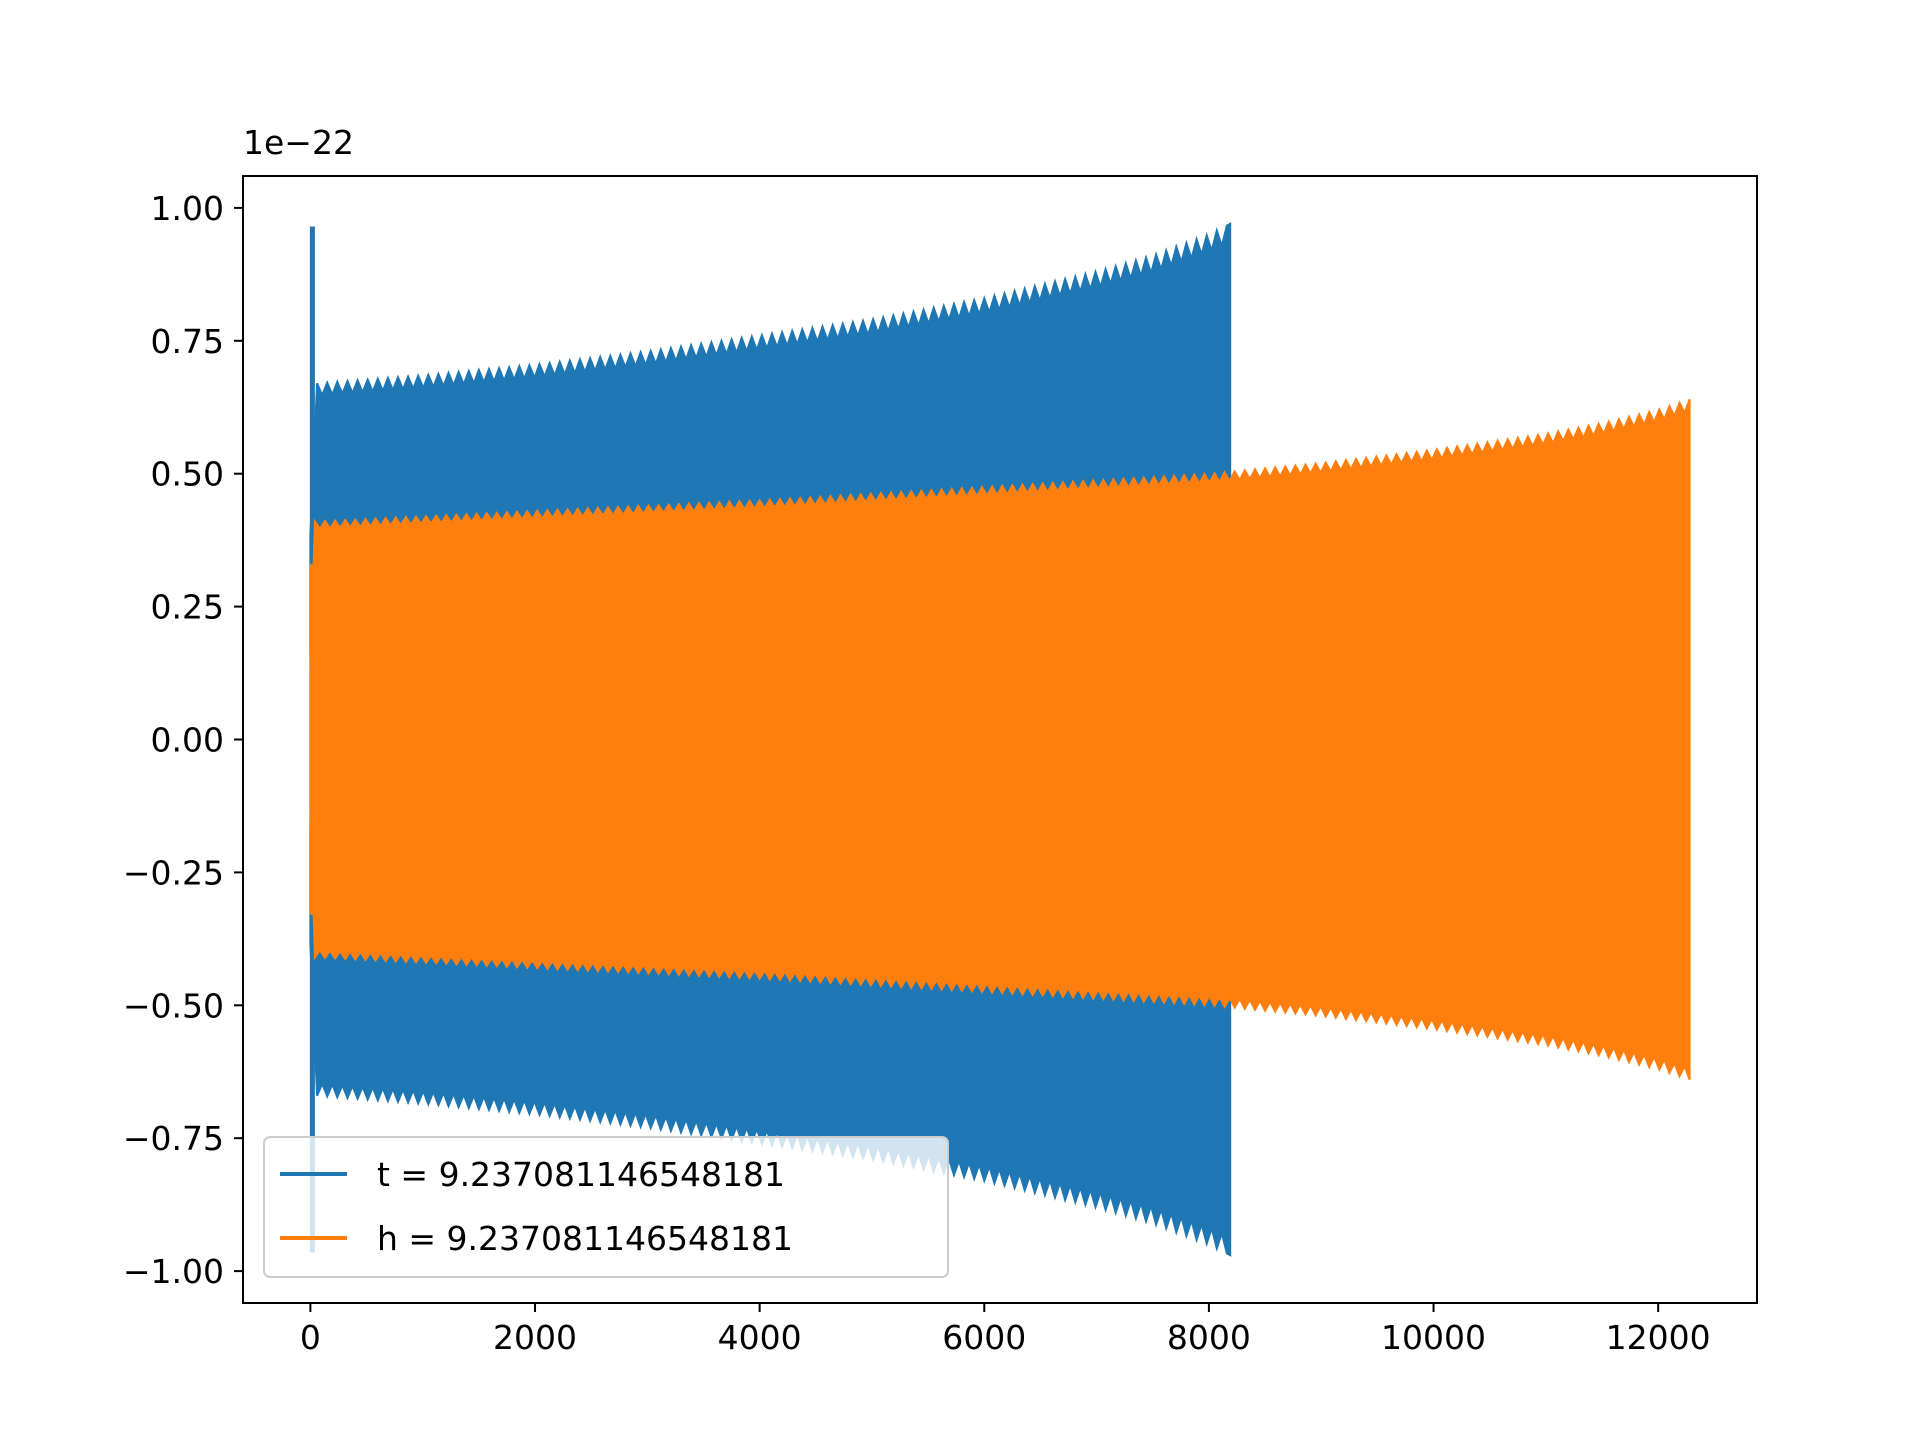 The height and width of the screenshot is (1440, 1920). I want to click on x-tick-label: 6000, so click(984, 1337).